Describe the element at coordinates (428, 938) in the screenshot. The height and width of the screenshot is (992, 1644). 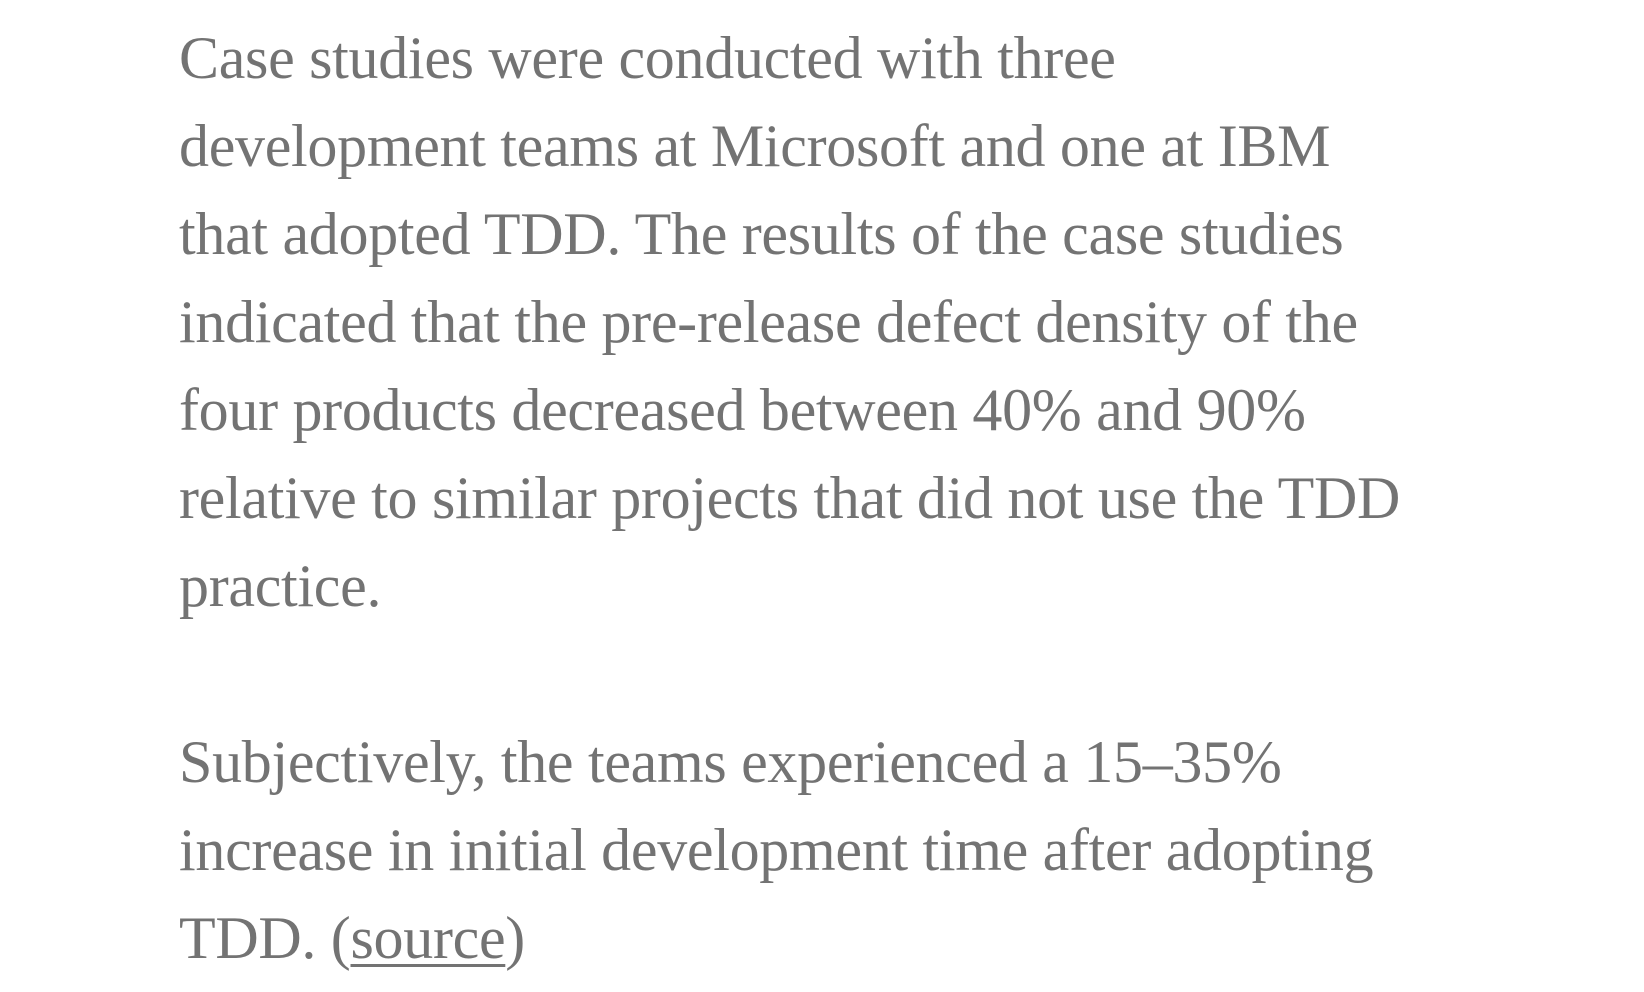
I see `source-link: source` at that location.